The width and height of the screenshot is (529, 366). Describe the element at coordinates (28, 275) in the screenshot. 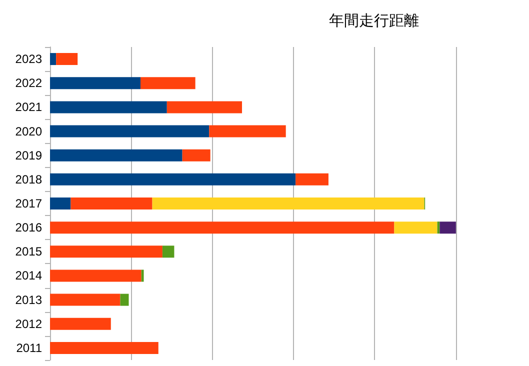

I see `y-tick-label: 2014` at that location.